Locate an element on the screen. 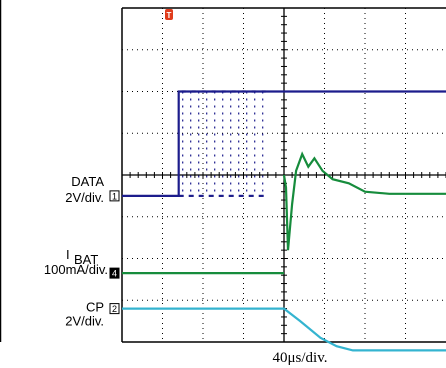  channel-marker-label: 1 is located at coordinates (114, 196).